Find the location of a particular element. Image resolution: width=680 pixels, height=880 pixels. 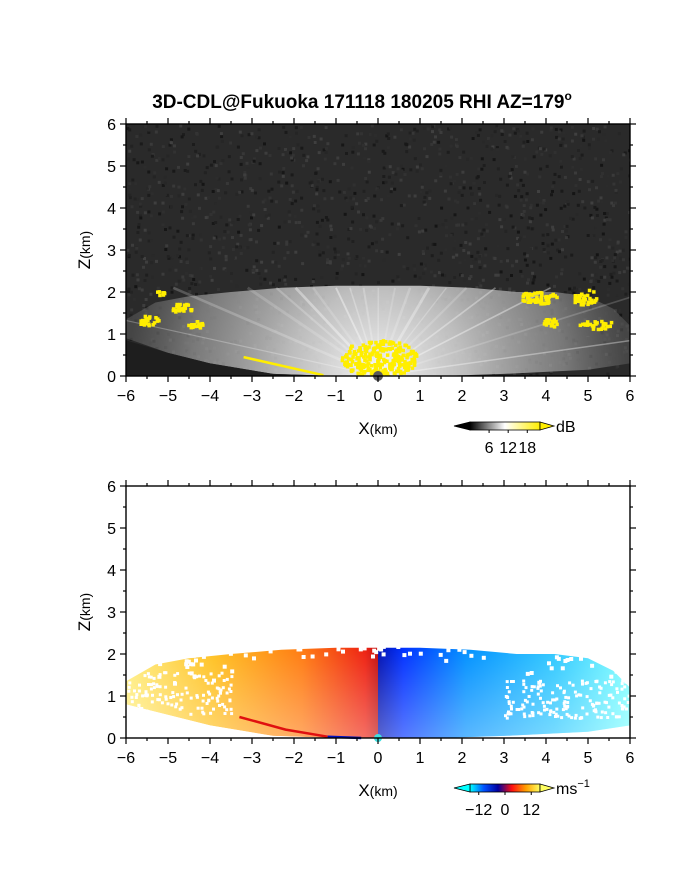

blocked-sector is located at coordinates (231, 358).